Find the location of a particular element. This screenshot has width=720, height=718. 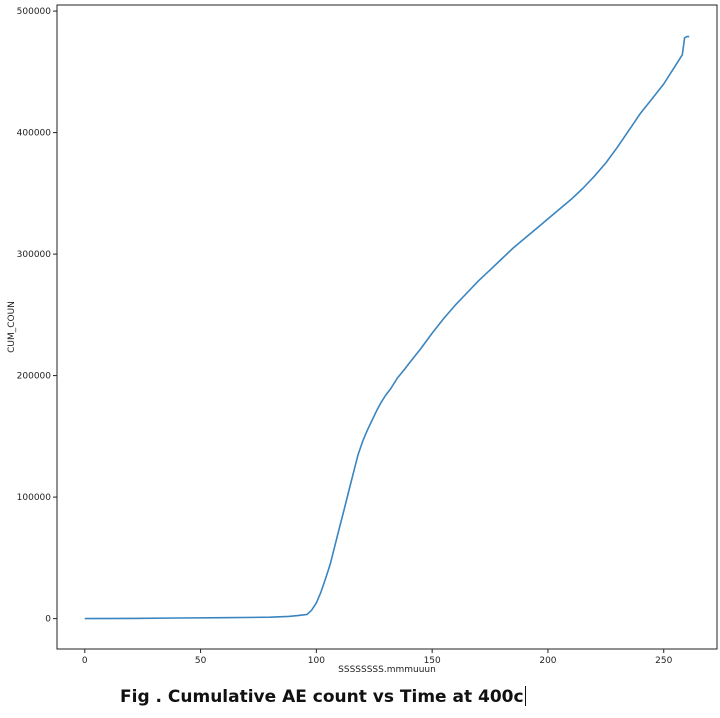

x-tick-label: 200 is located at coordinates (547, 661).